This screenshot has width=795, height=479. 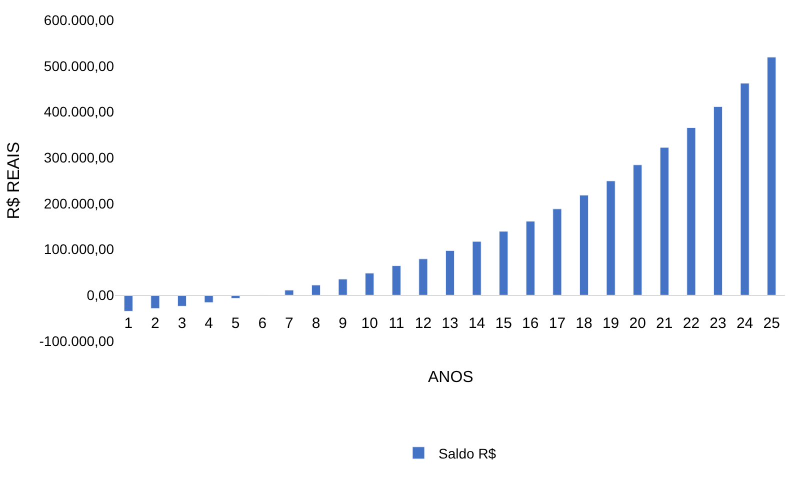 What do you see at coordinates (316, 323) in the screenshot?
I see `x-tick-label: 8` at bounding box center [316, 323].